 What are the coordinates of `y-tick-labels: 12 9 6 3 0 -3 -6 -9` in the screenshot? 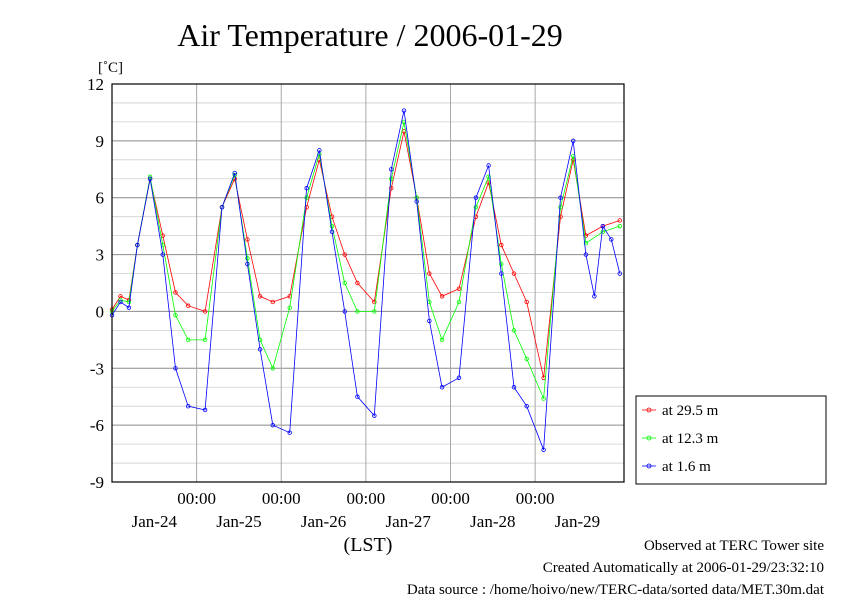 It's located at (95, 283).